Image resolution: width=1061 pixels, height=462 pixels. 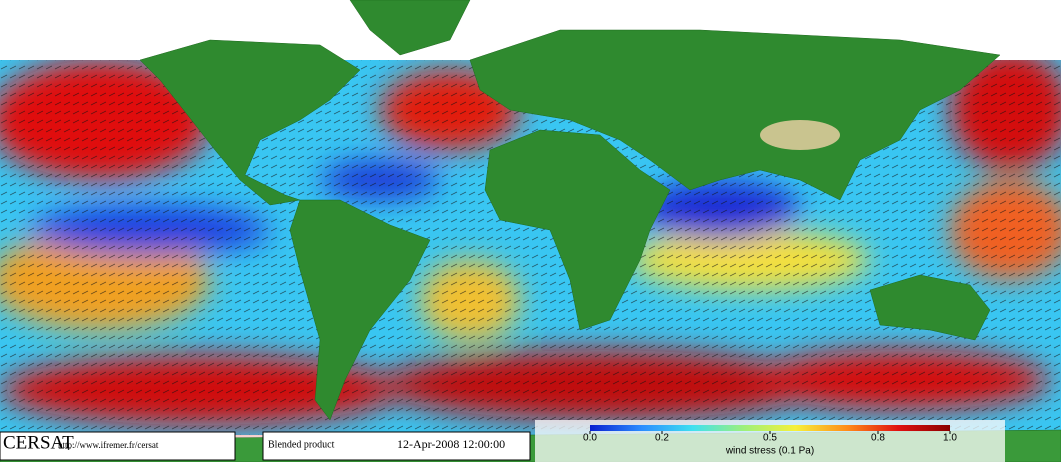 I want to click on colorbar-tick-label: 0.0, so click(x=590, y=438).